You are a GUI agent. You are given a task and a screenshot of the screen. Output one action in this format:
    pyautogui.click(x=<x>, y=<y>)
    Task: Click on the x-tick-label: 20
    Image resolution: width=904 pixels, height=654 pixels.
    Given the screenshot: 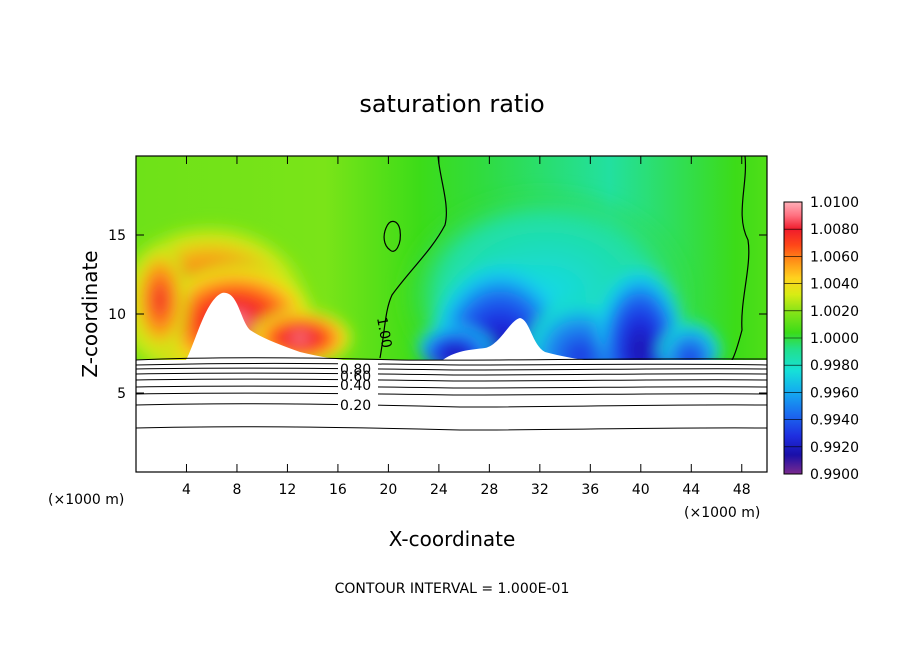 What is the action you would take?
    pyautogui.click(x=388, y=490)
    